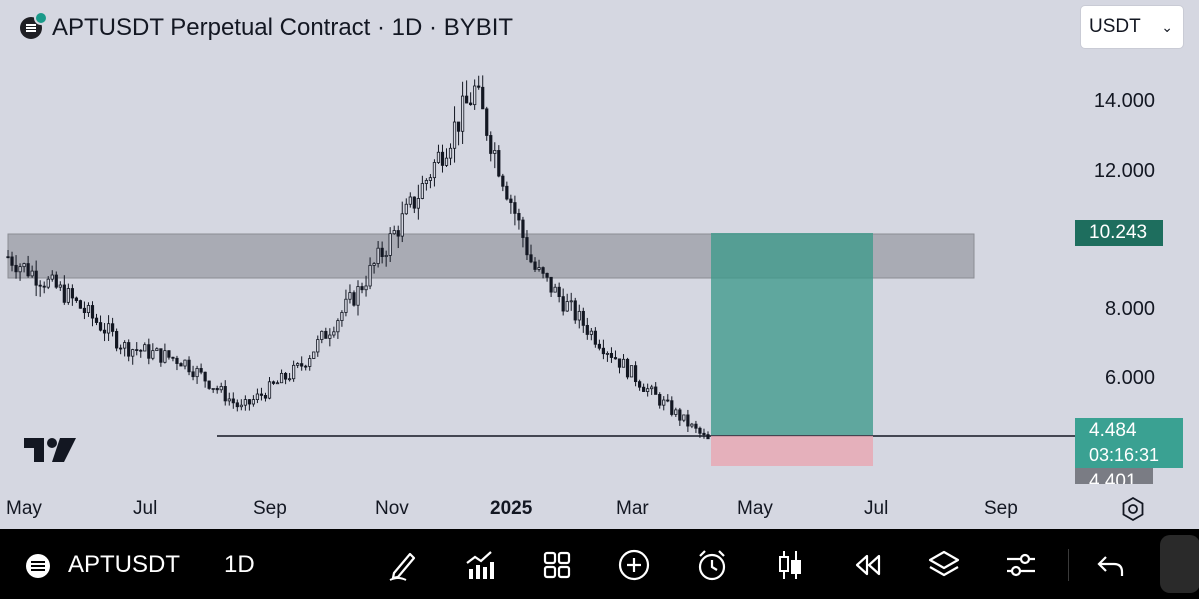  I want to click on currency-value: USDT, so click(1115, 26).